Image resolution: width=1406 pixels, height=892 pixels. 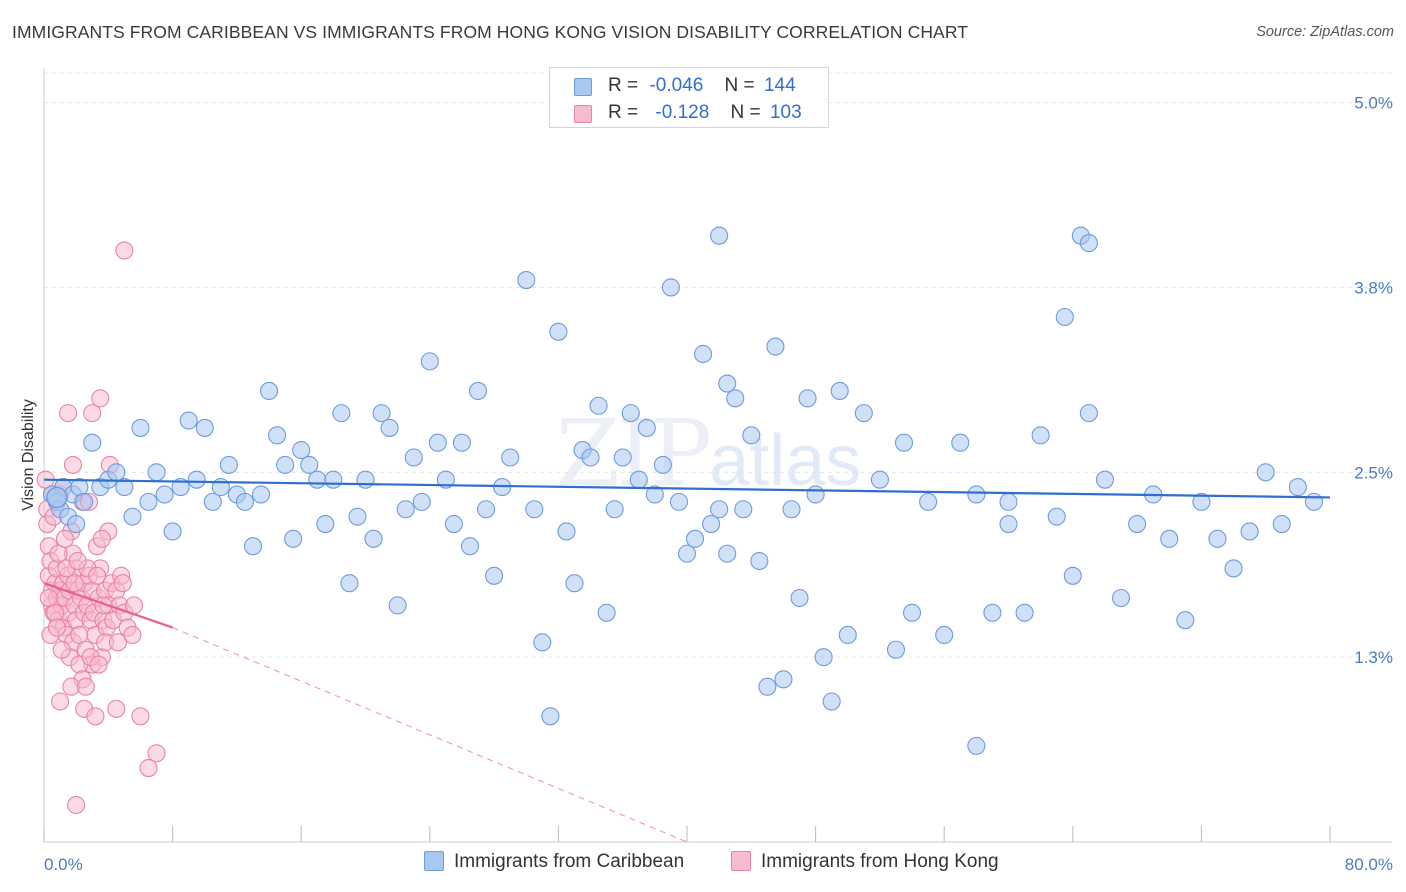 I want to click on correlation-legend: R = -0.046 N = 144 R = -0.128 N = 103, so click(x=689, y=97).